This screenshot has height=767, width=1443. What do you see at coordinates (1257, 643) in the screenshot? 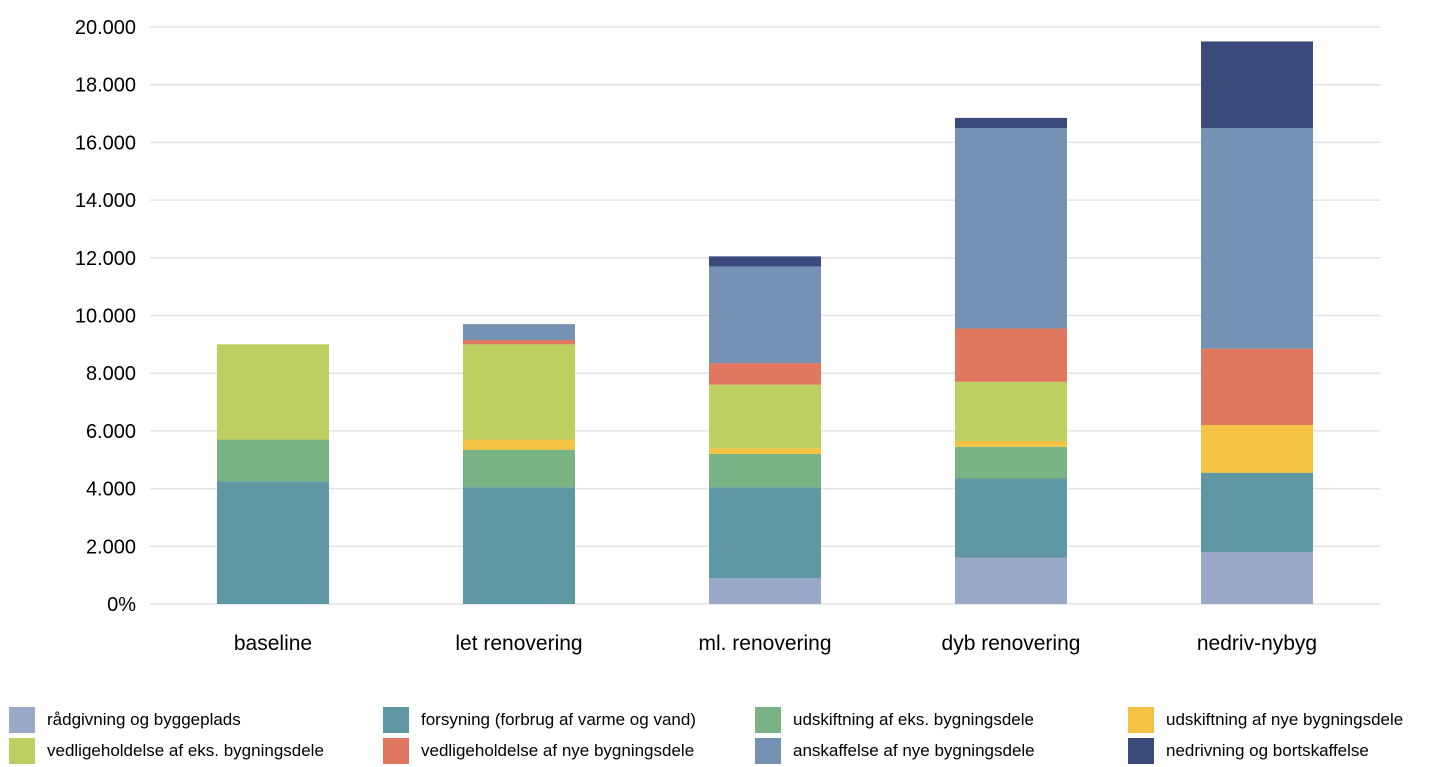
I see `x-category-label: nedriv-nybyg` at bounding box center [1257, 643].